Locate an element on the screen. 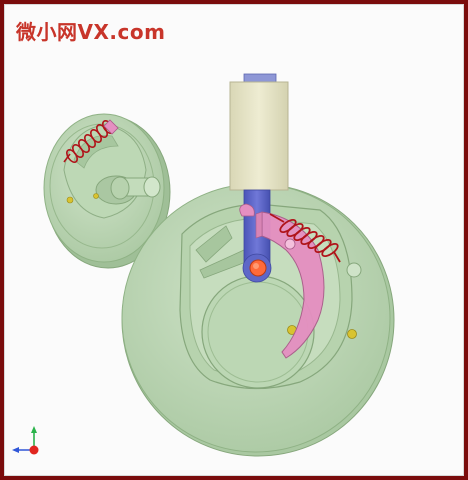  pawl is located at coordinates (282, 281).